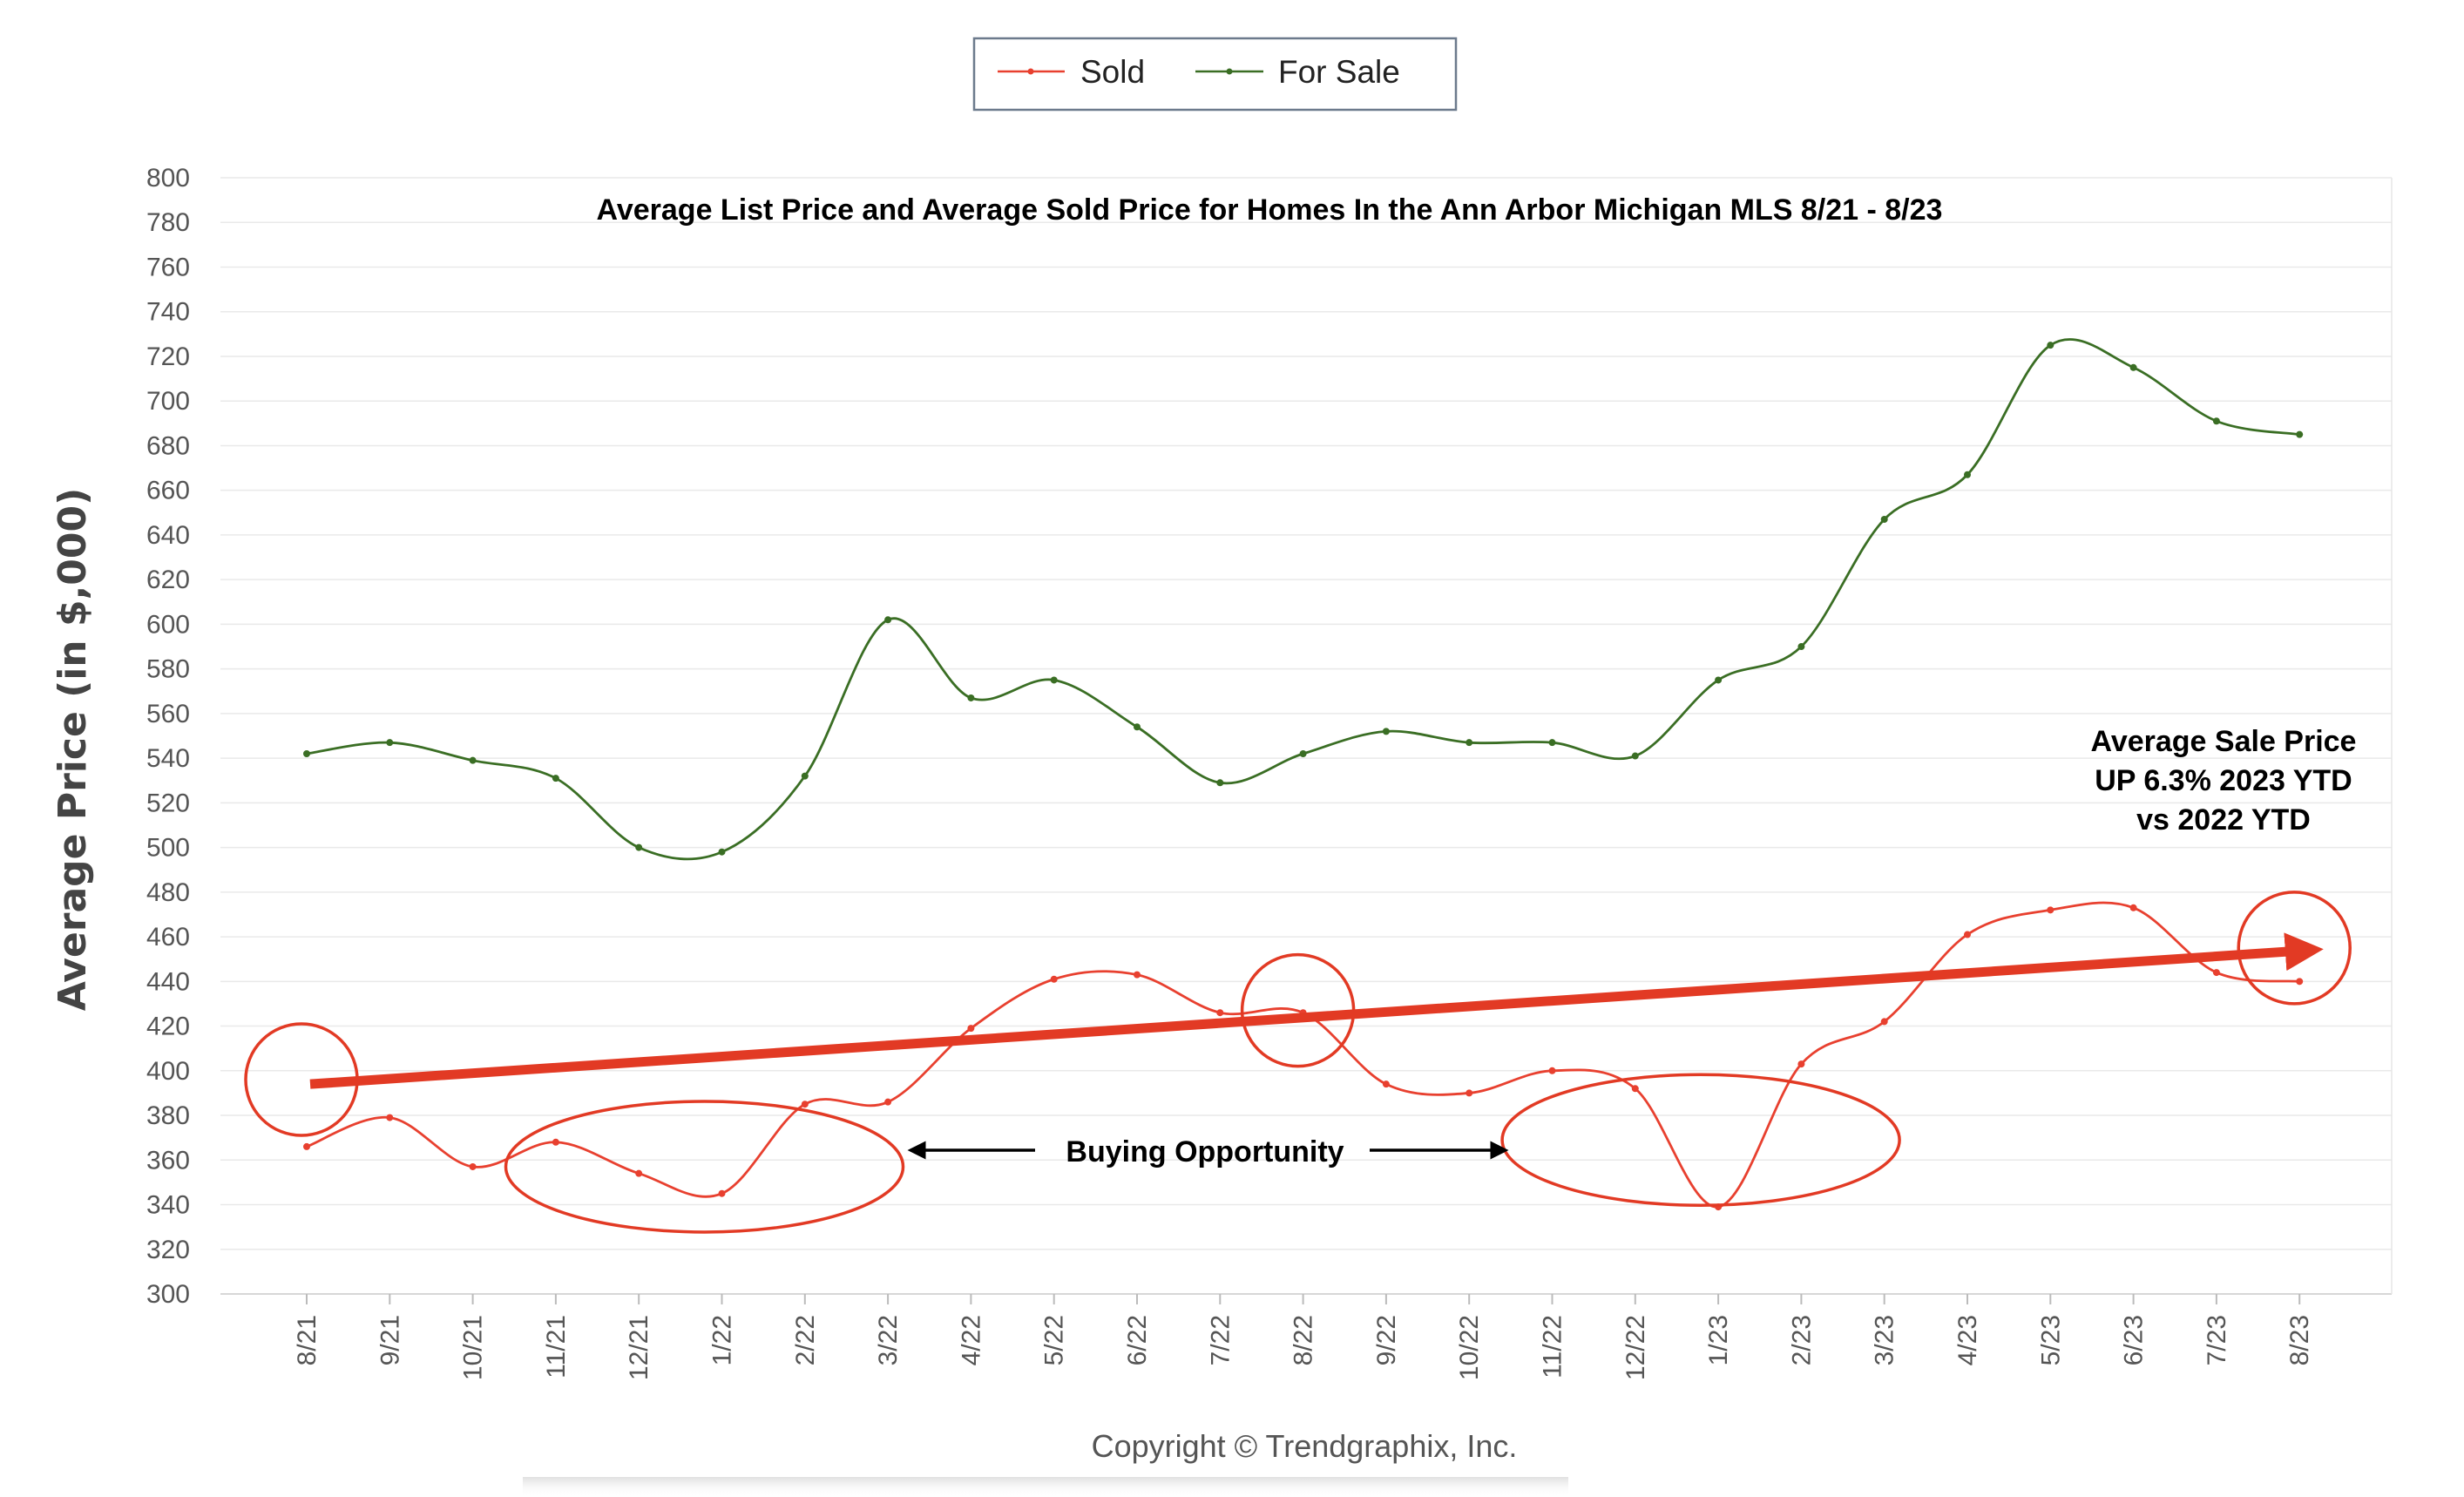 The width and height of the screenshot is (2464, 1497). I want to click on y-tick-label: 640, so click(168, 536).